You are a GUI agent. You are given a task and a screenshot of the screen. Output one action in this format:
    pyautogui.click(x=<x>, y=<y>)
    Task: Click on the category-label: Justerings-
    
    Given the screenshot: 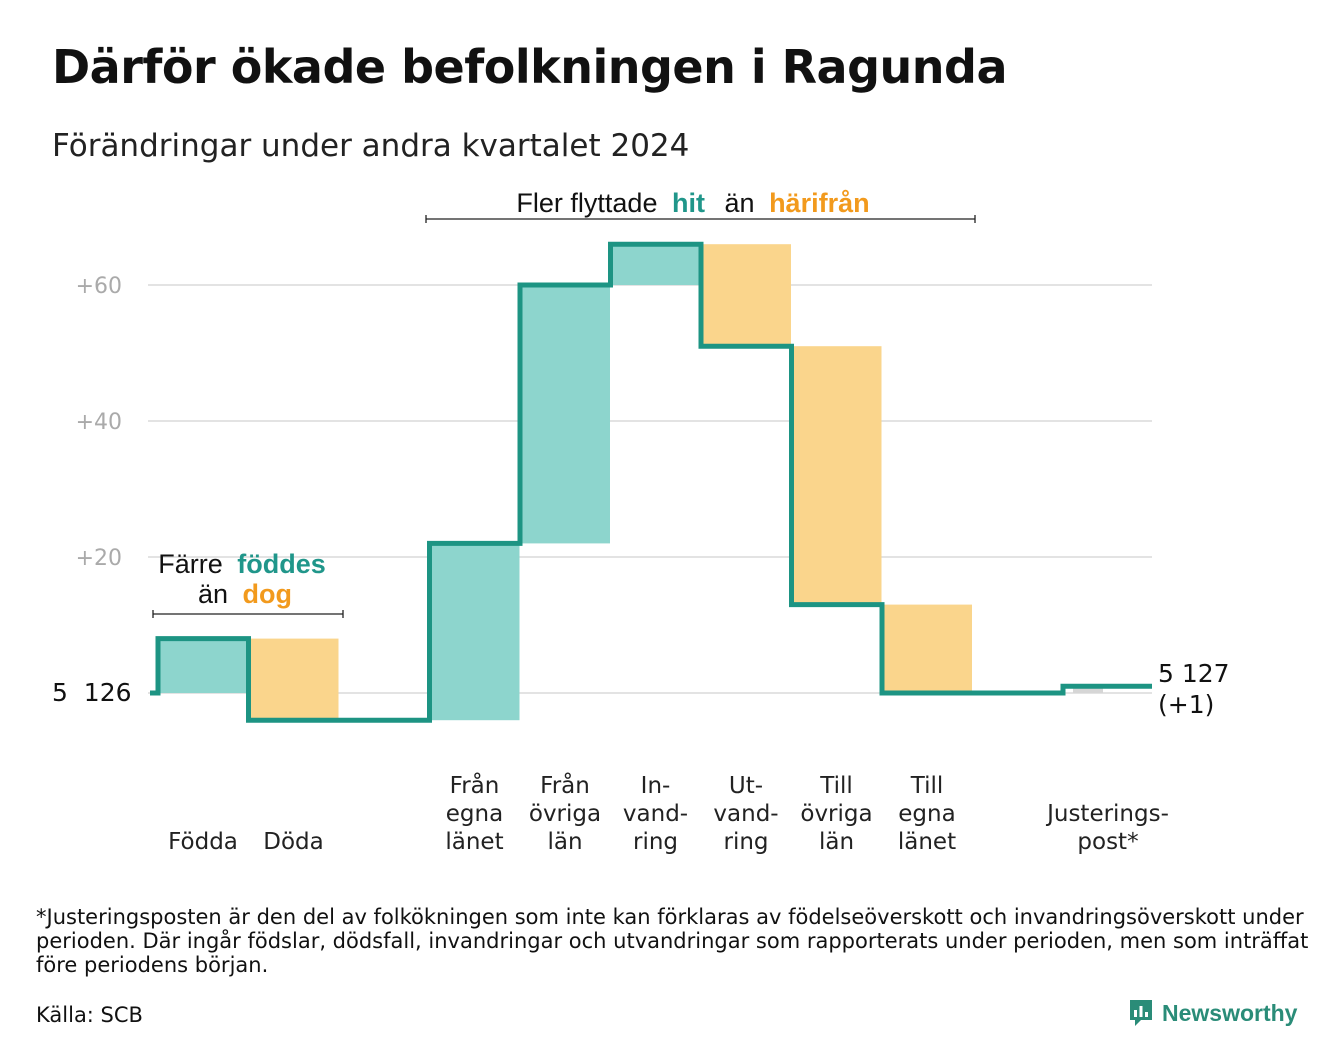 What is the action you would take?
    pyautogui.click(x=1107, y=814)
    